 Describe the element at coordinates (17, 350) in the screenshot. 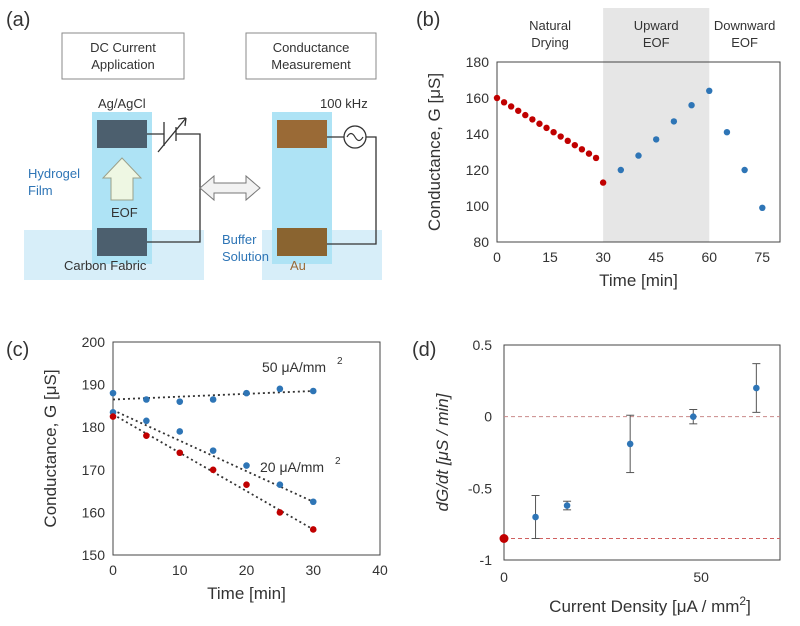

I see `panel-c-label: (c)` at that location.